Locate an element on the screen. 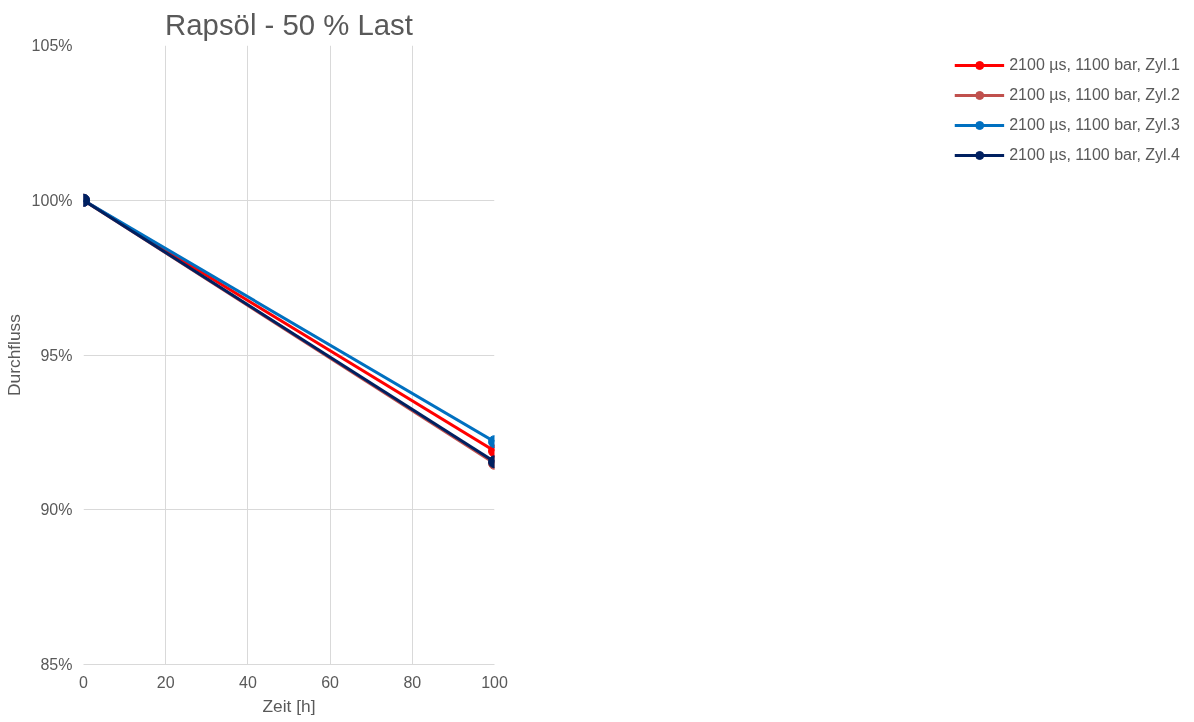  y-tick-label: 100% is located at coordinates (52, 200).